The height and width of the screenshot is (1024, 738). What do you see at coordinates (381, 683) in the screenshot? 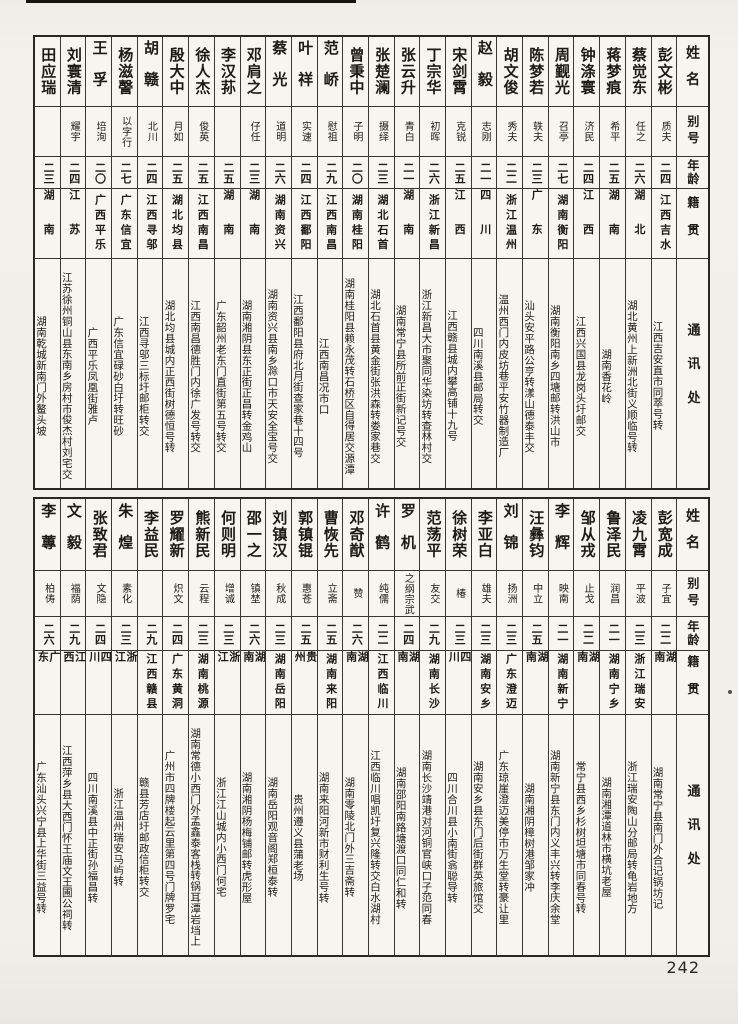
I see `person-origin: 江西临川` at bounding box center [381, 683].